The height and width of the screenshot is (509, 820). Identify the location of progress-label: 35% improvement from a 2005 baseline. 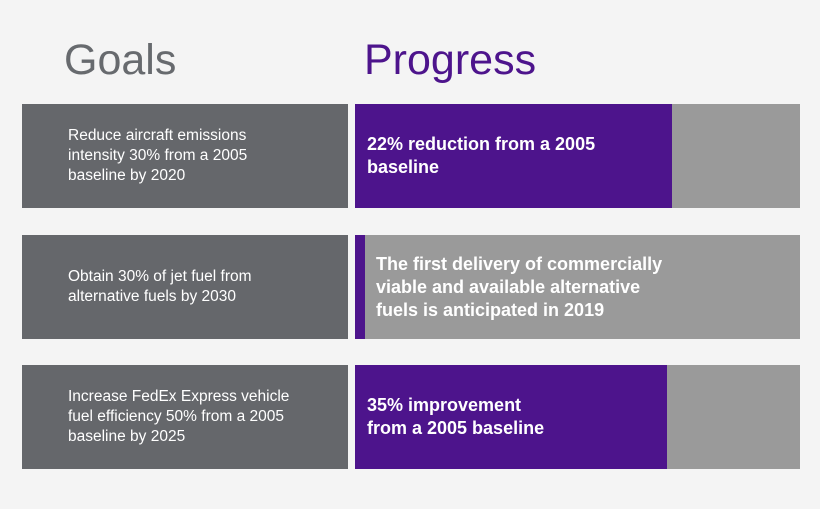
(456, 416).